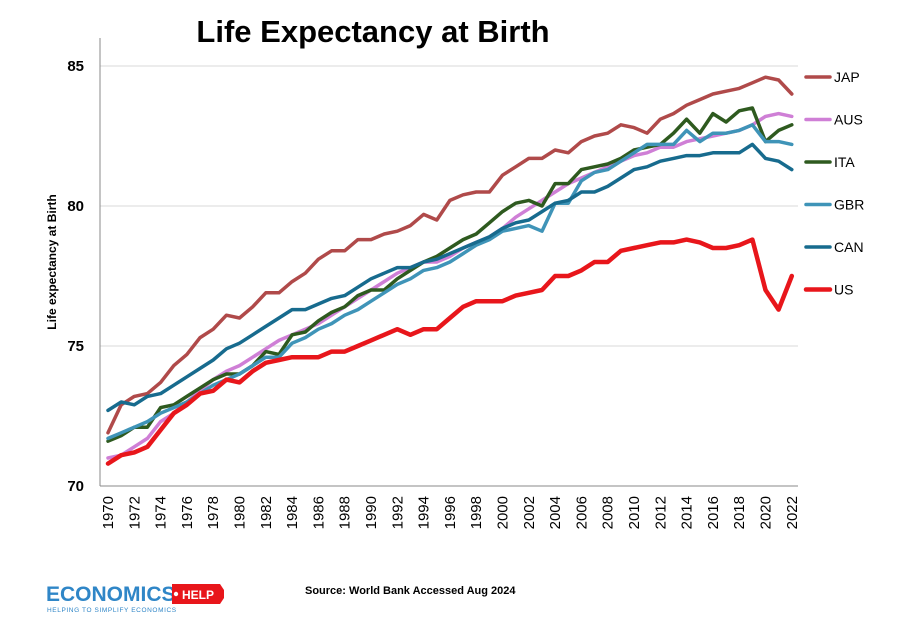  I want to click on x-tick-label-1978: 1978, so click(213, 512).